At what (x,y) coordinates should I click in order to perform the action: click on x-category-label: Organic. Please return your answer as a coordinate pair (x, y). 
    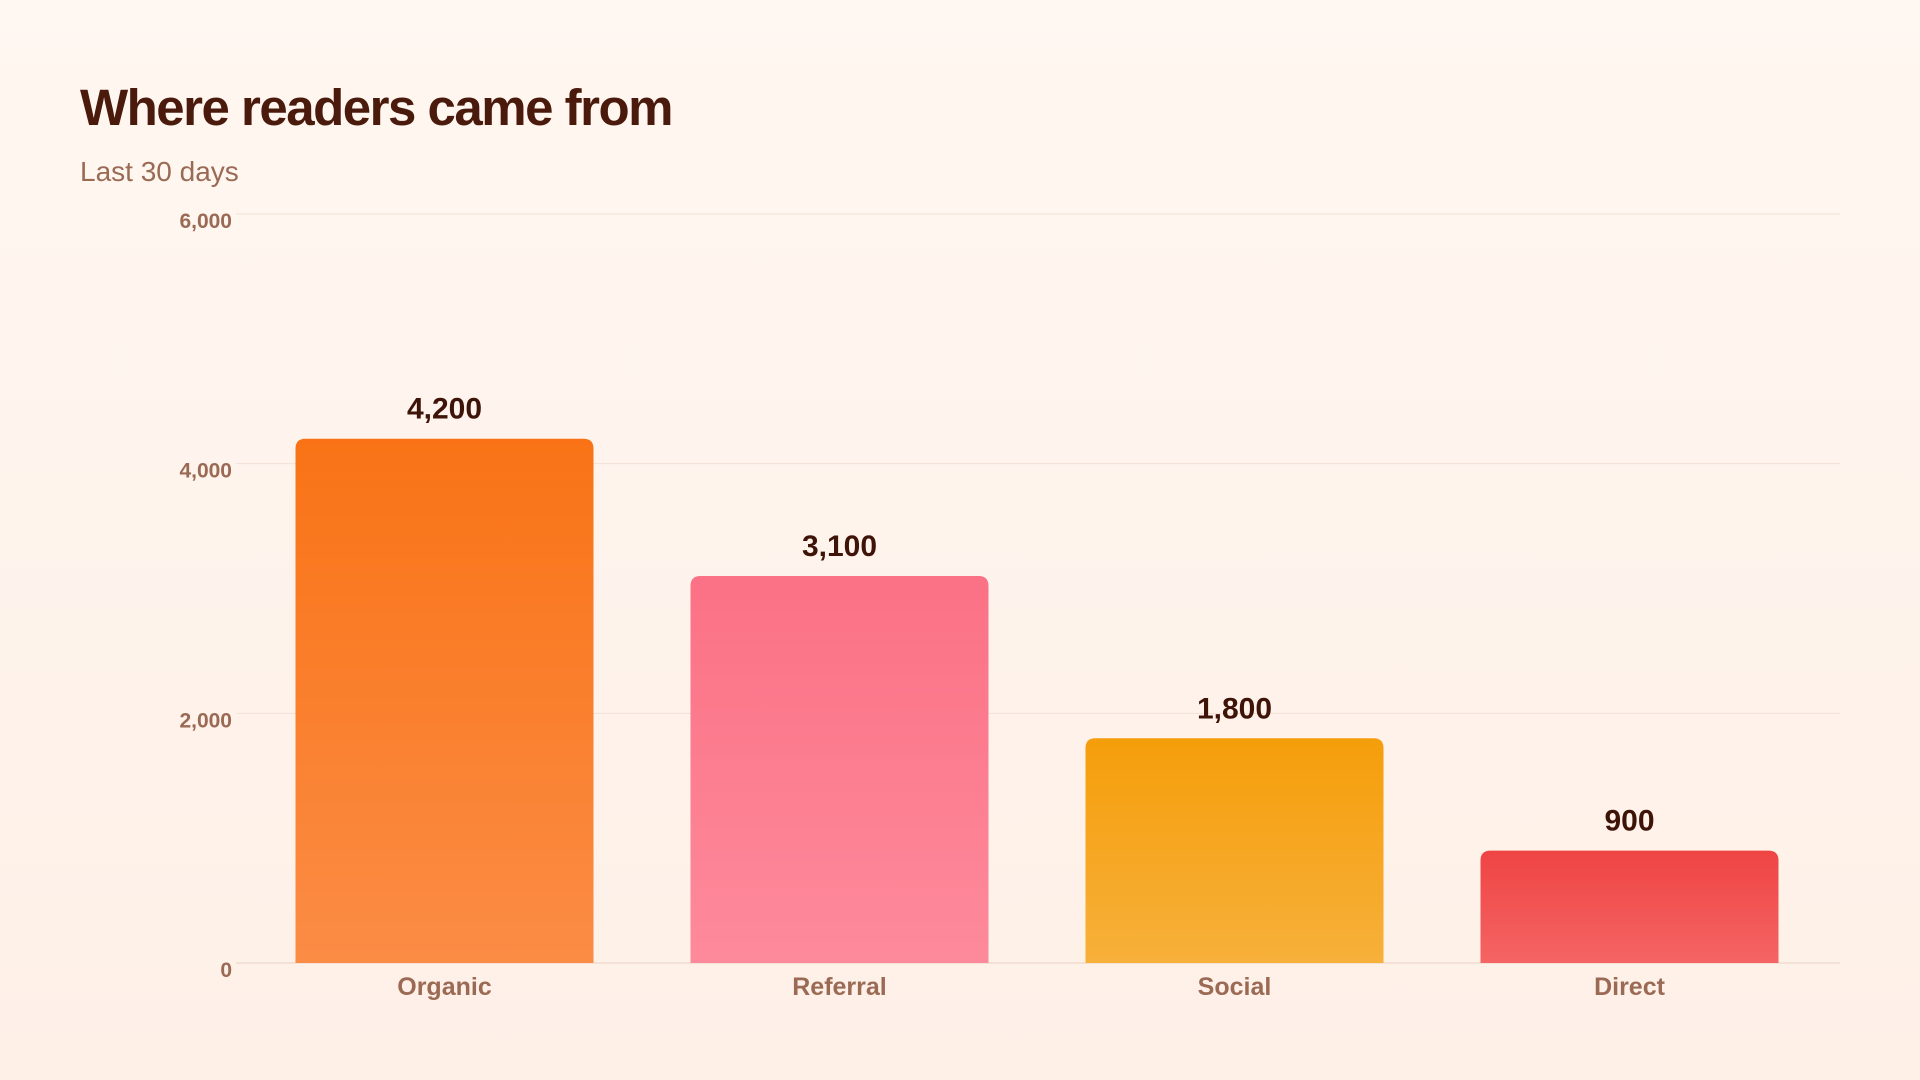
    Looking at the image, I should click on (444, 987).